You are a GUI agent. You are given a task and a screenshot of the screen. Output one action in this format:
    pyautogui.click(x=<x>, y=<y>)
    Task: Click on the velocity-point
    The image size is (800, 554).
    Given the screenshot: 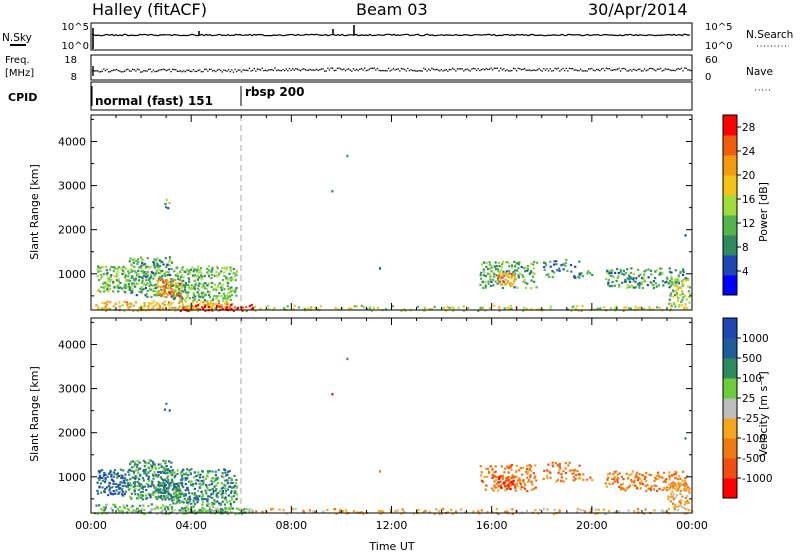 What is the action you would take?
    pyautogui.click(x=332, y=394)
    